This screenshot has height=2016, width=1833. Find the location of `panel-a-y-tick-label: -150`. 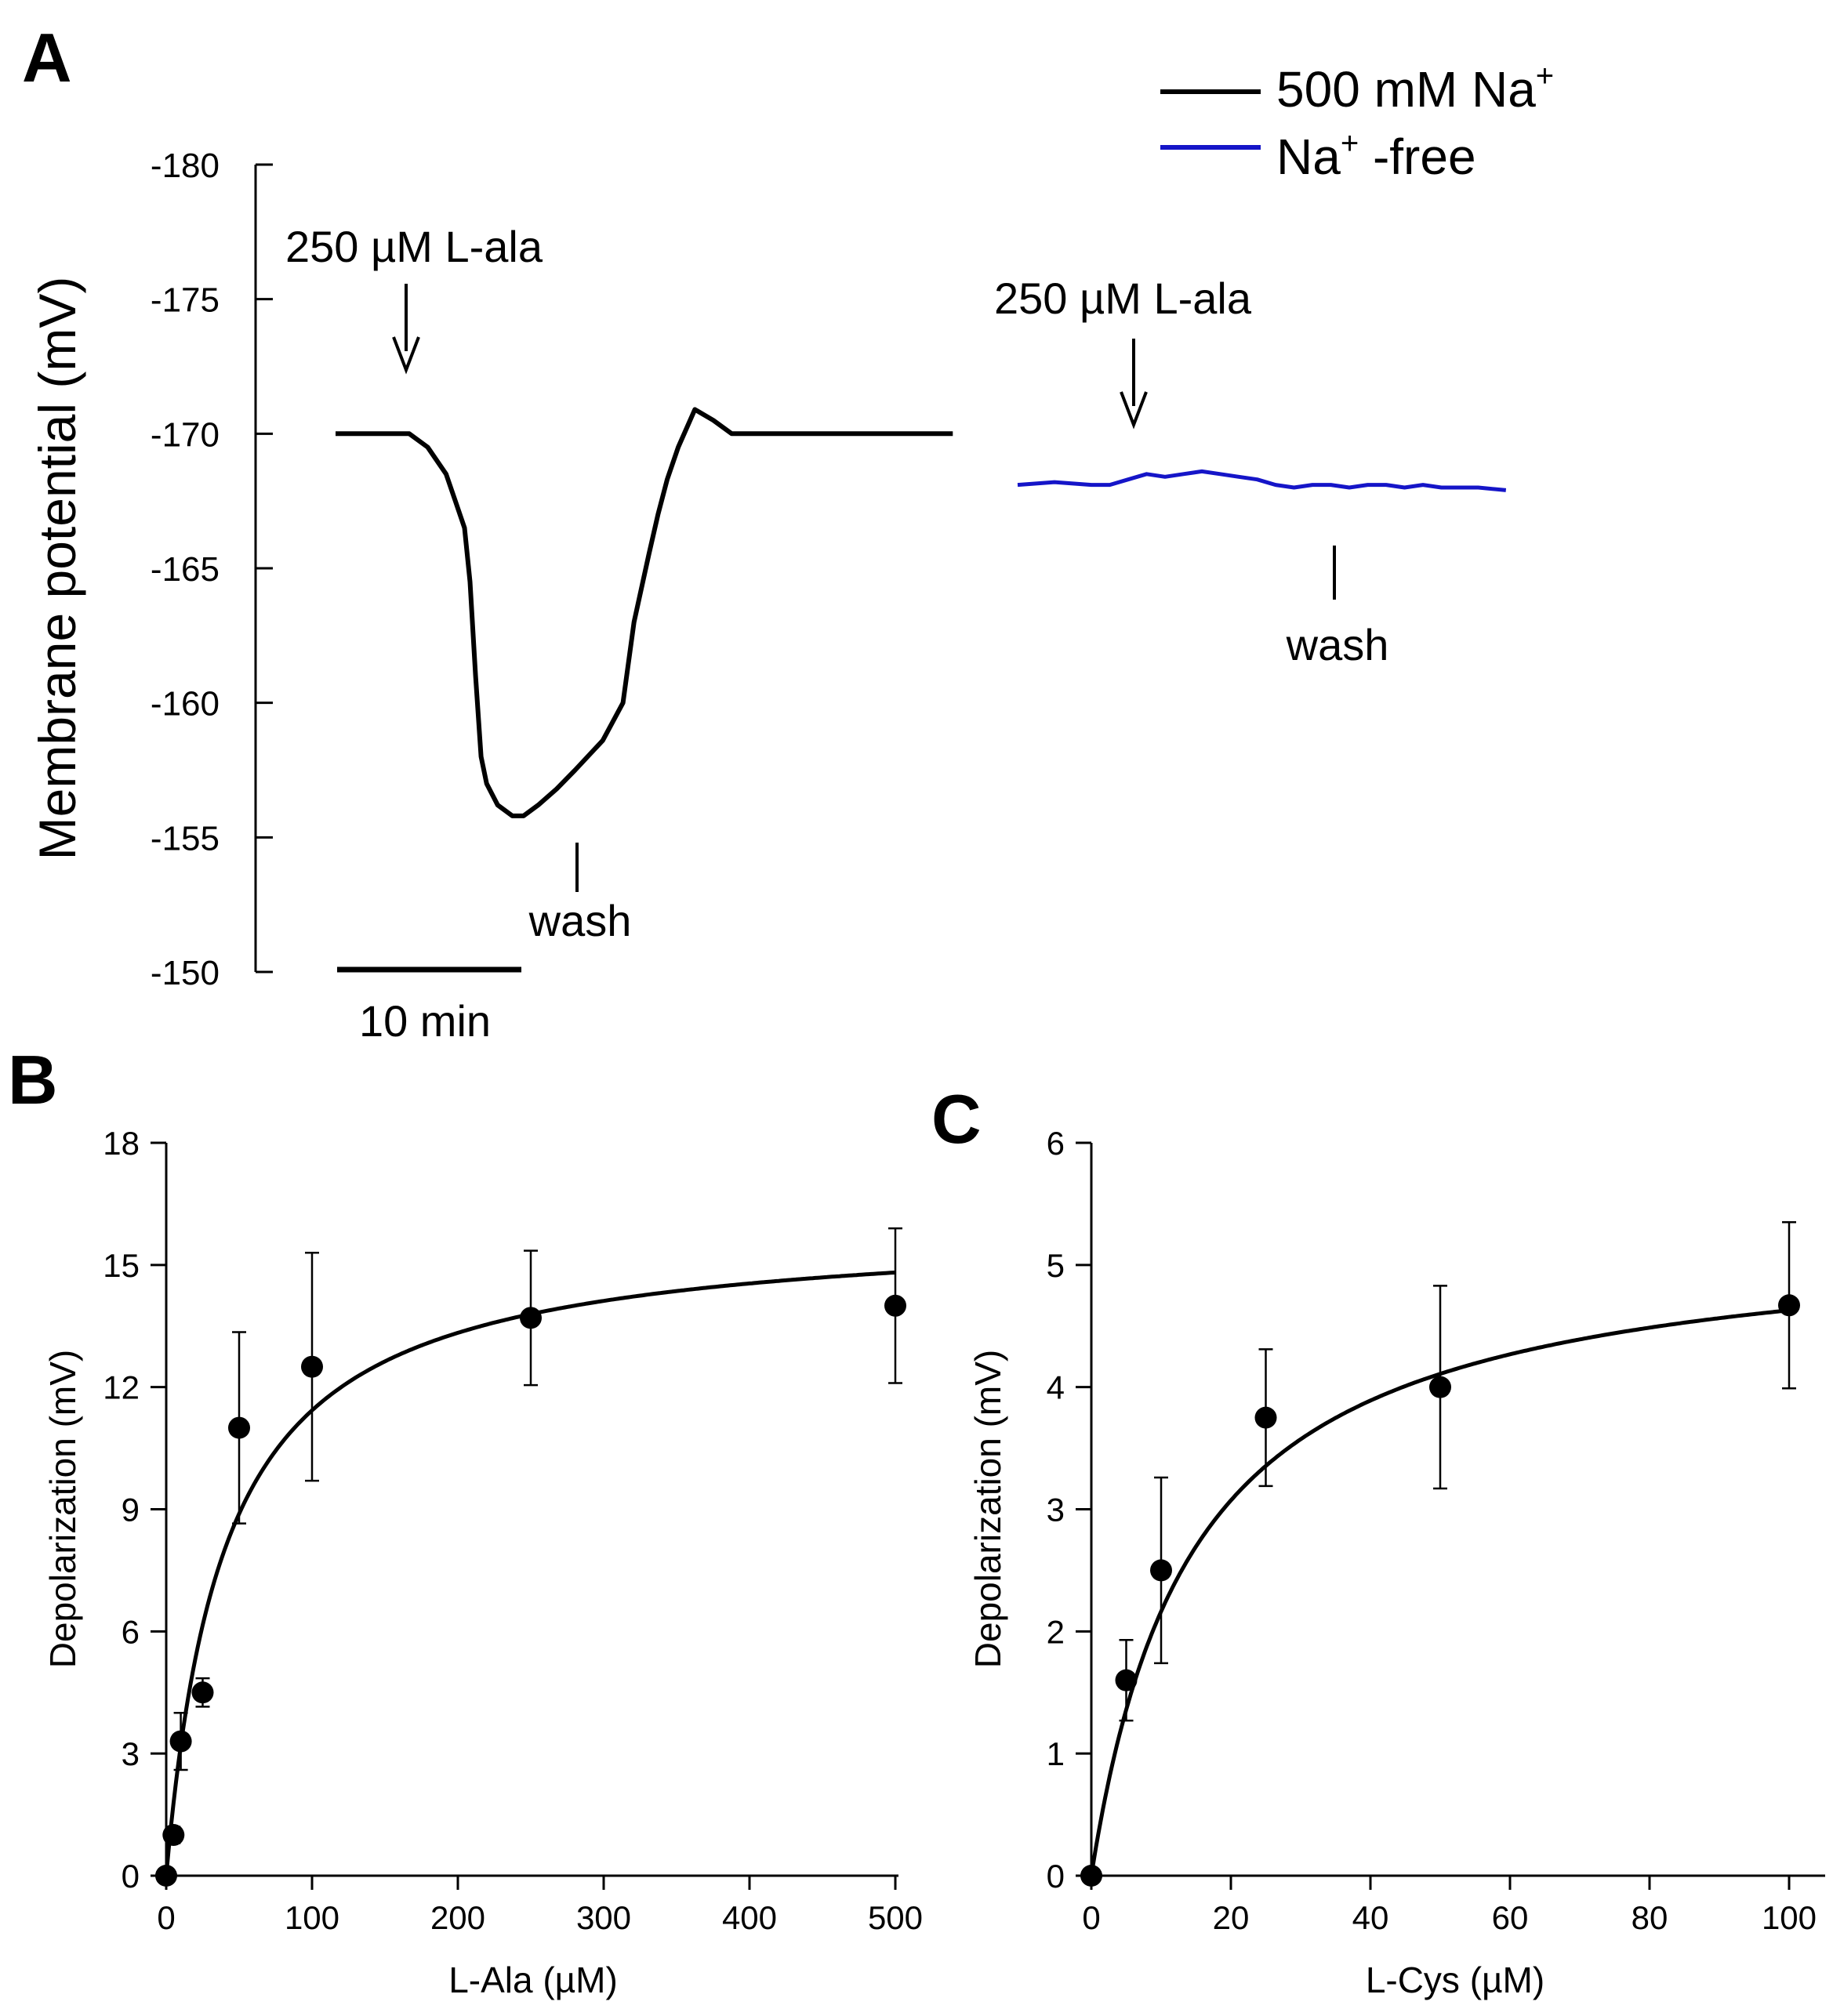

panel-a-y-tick-label: -150 is located at coordinates (185, 973).